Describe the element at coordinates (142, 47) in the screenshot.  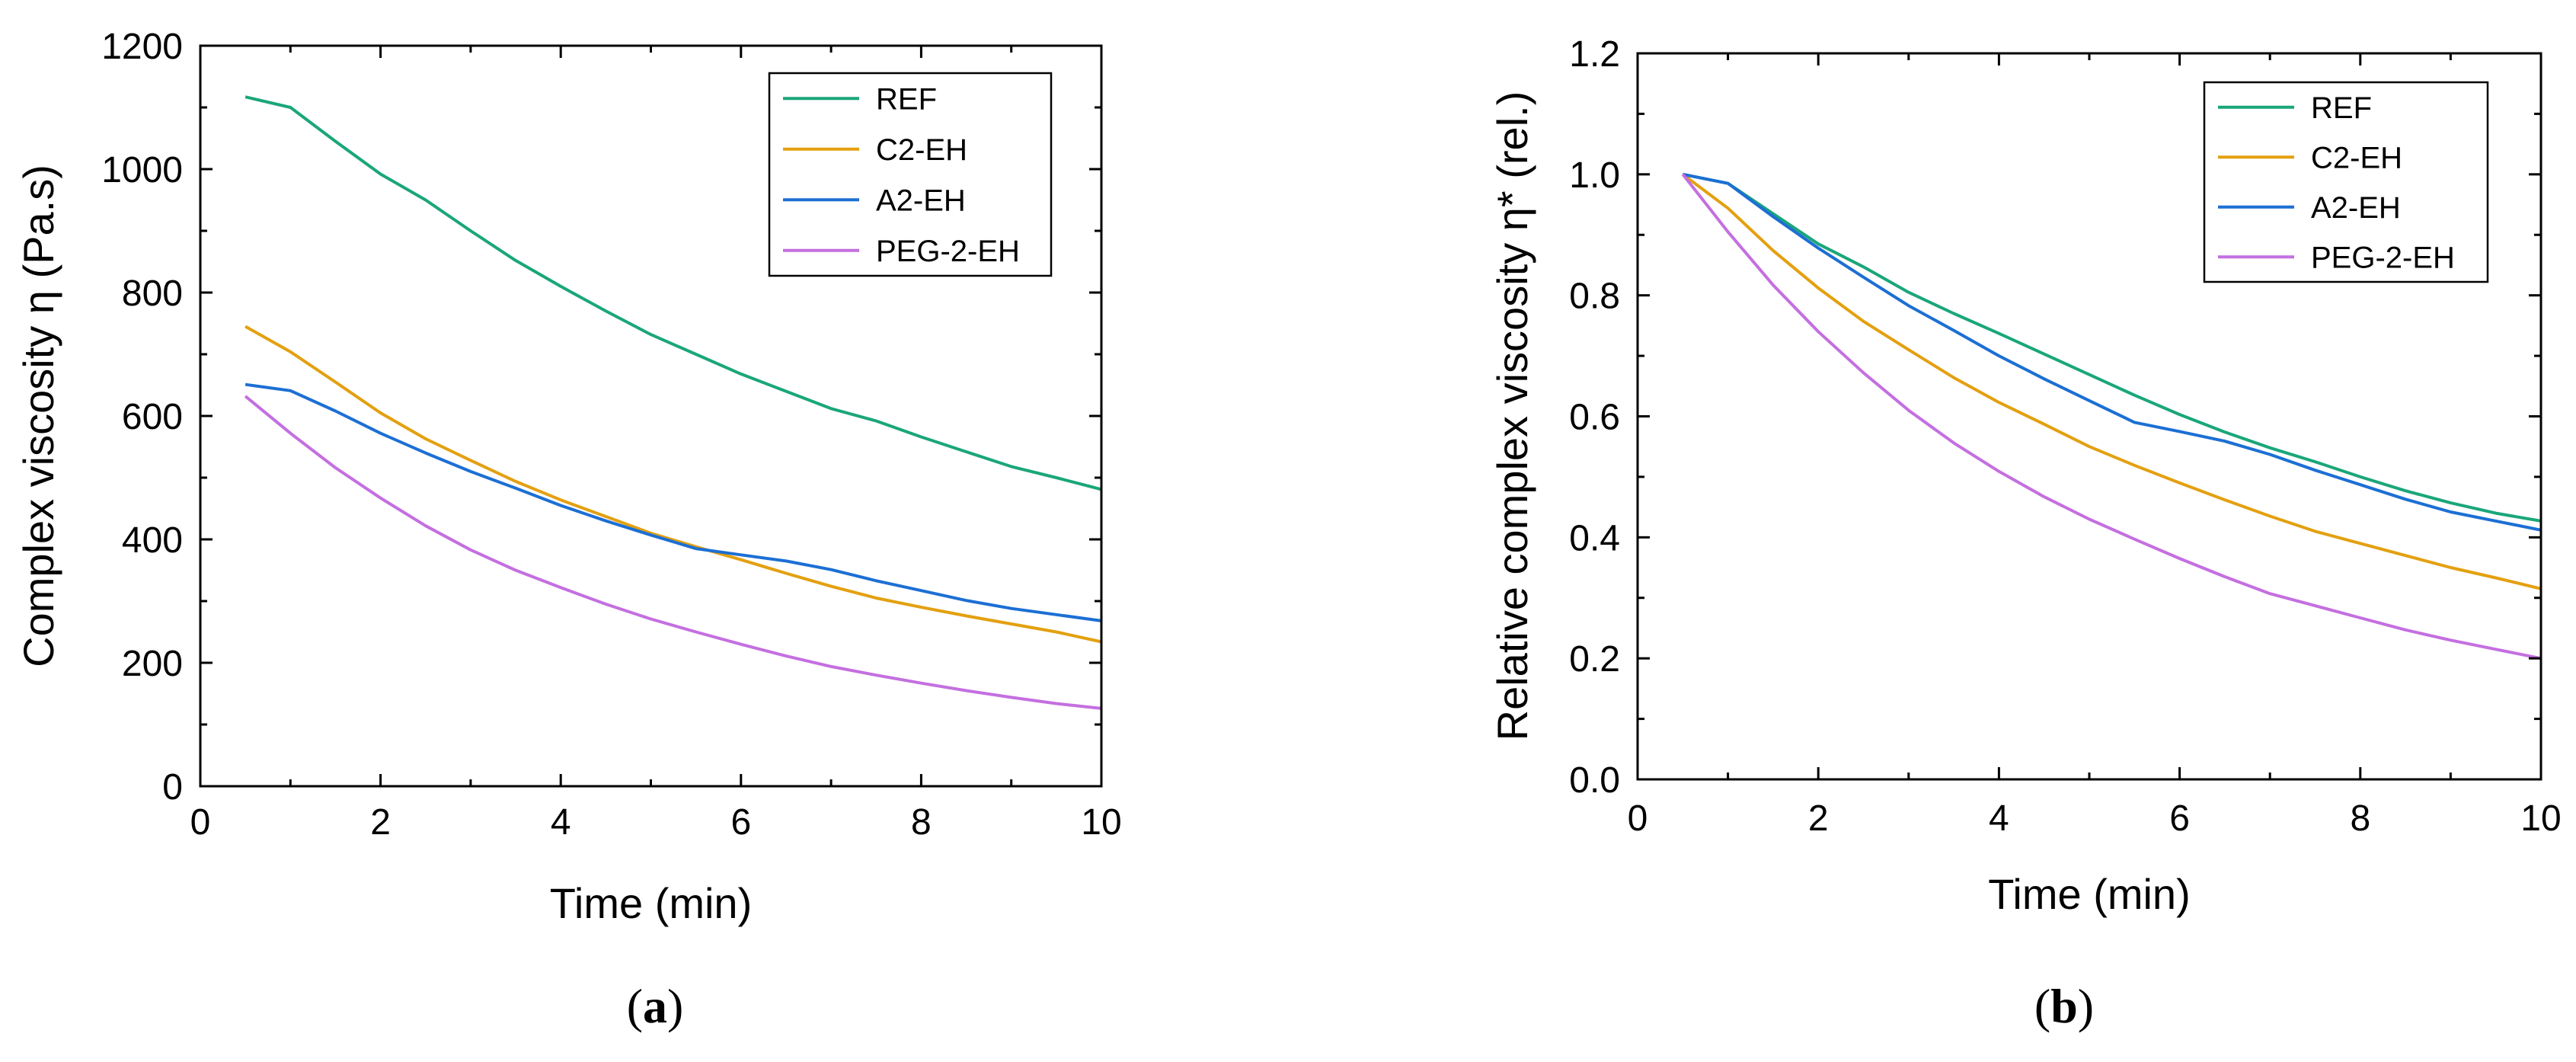
I see `y-tick-label: 1200` at that location.